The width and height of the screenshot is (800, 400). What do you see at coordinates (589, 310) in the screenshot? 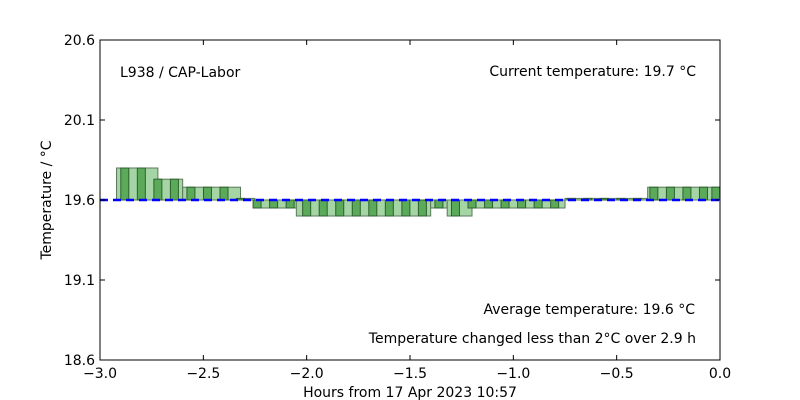
I see `average-temperature-label: Average temperature: 19.6 °C` at bounding box center [589, 310].